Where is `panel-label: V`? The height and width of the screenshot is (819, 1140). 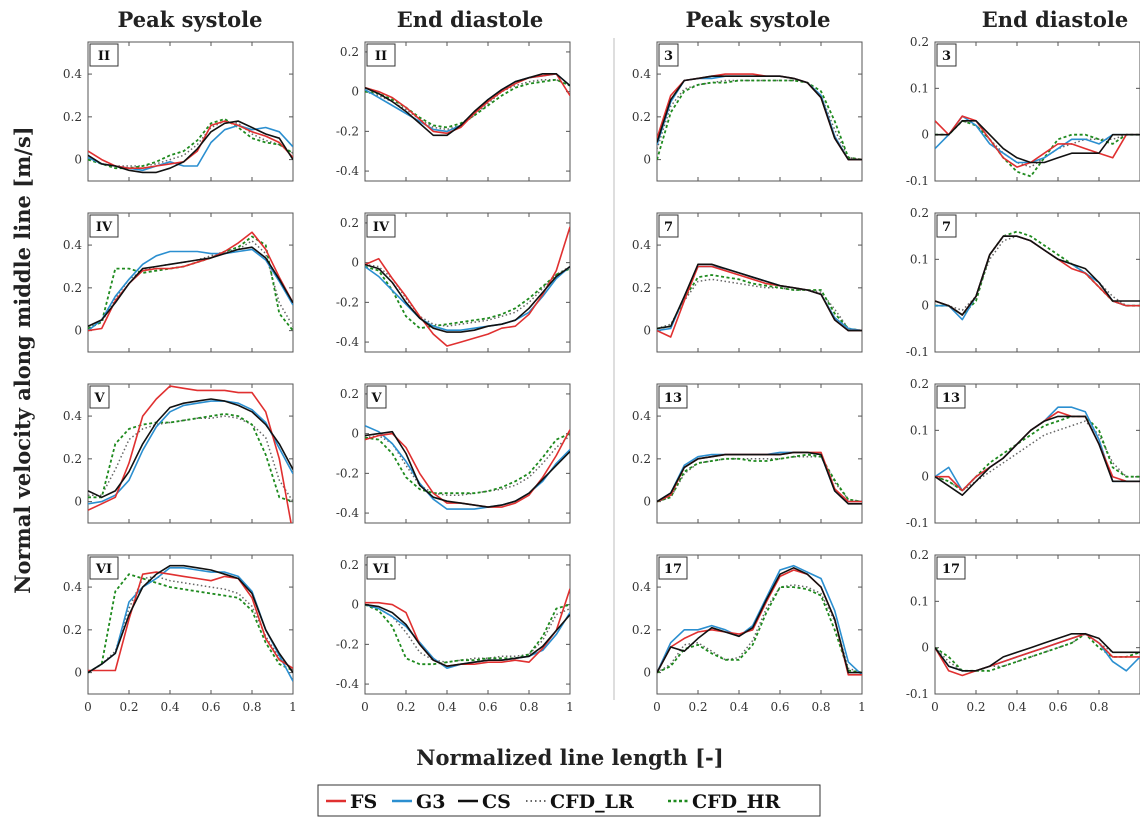
panel-label: V is located at coordinates (99, 398).